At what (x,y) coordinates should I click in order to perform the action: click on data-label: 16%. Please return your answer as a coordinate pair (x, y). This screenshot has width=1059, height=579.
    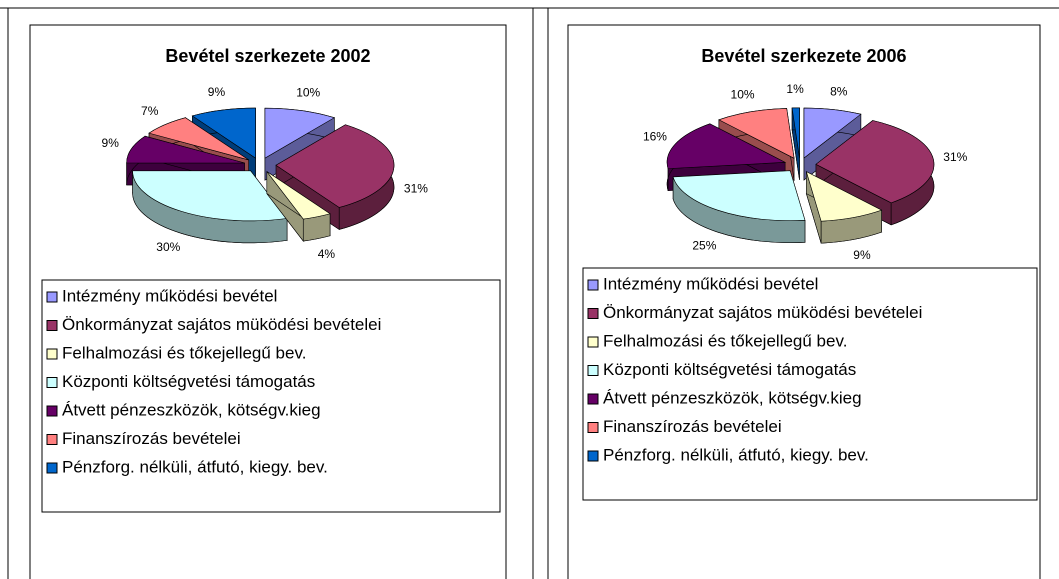
    Looking at the image, I should click on (655, 136).